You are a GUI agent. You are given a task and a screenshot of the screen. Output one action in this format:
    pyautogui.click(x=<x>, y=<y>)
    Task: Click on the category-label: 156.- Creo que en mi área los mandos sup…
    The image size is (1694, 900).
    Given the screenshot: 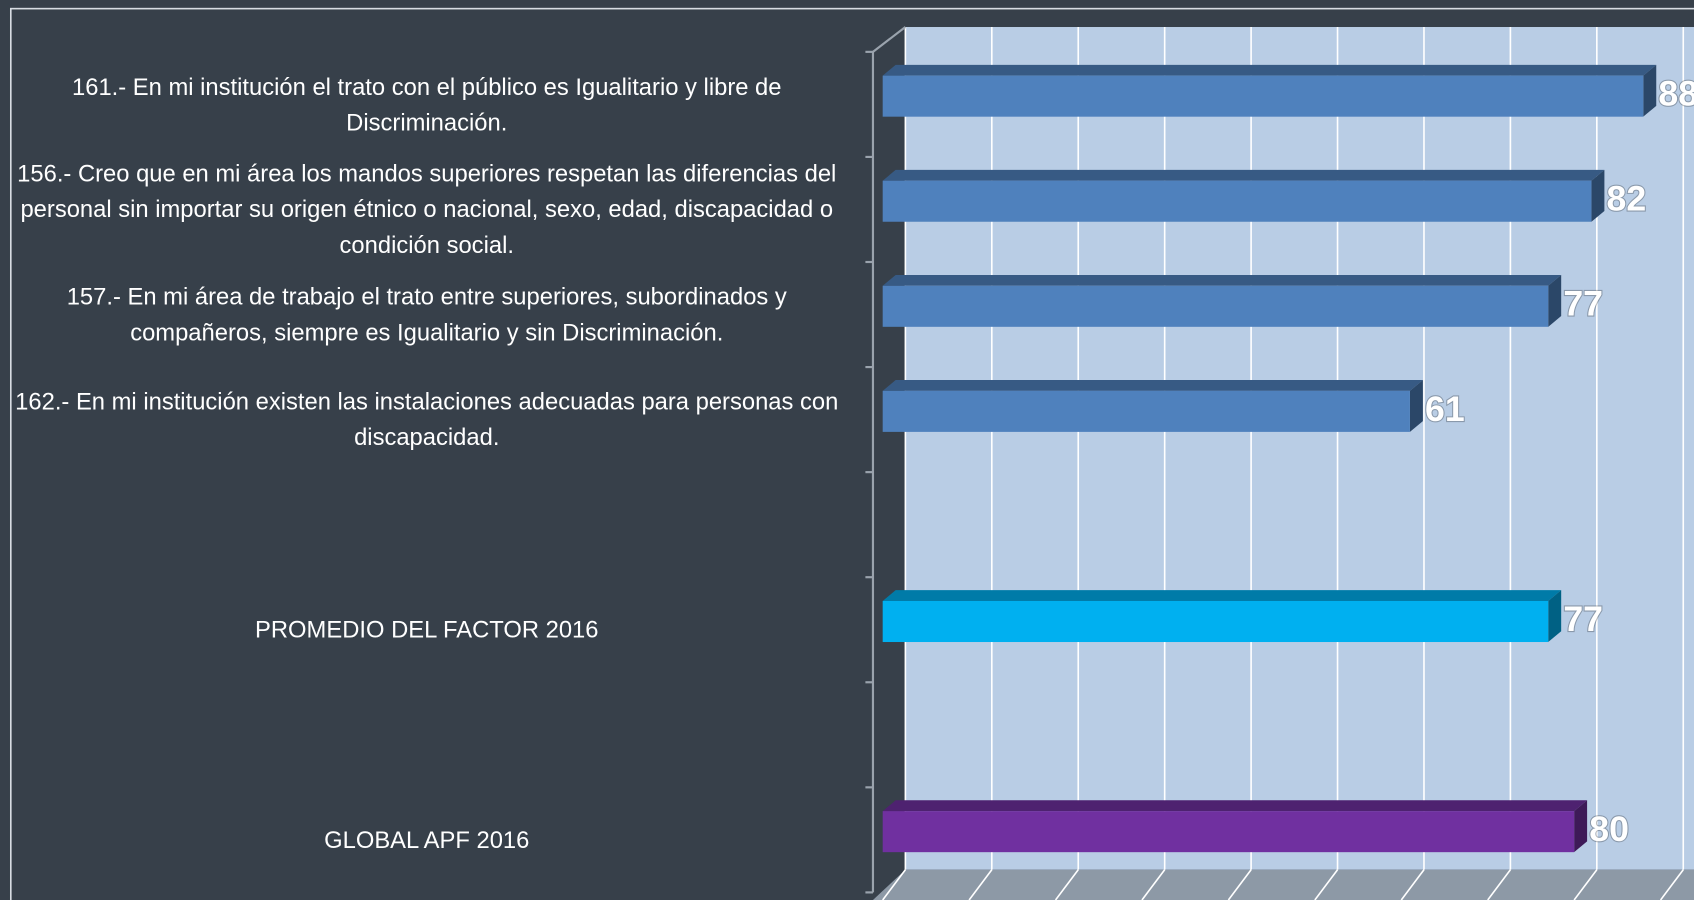 What is the action you would take?
    pyautogui.click(x=427, y=209)
    